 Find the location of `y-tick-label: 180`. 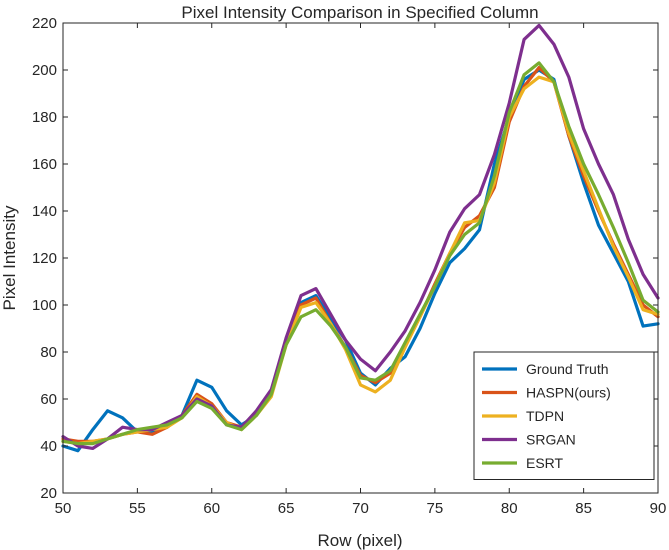

y-tick-label: 180 is located at coordinates (44, 117).